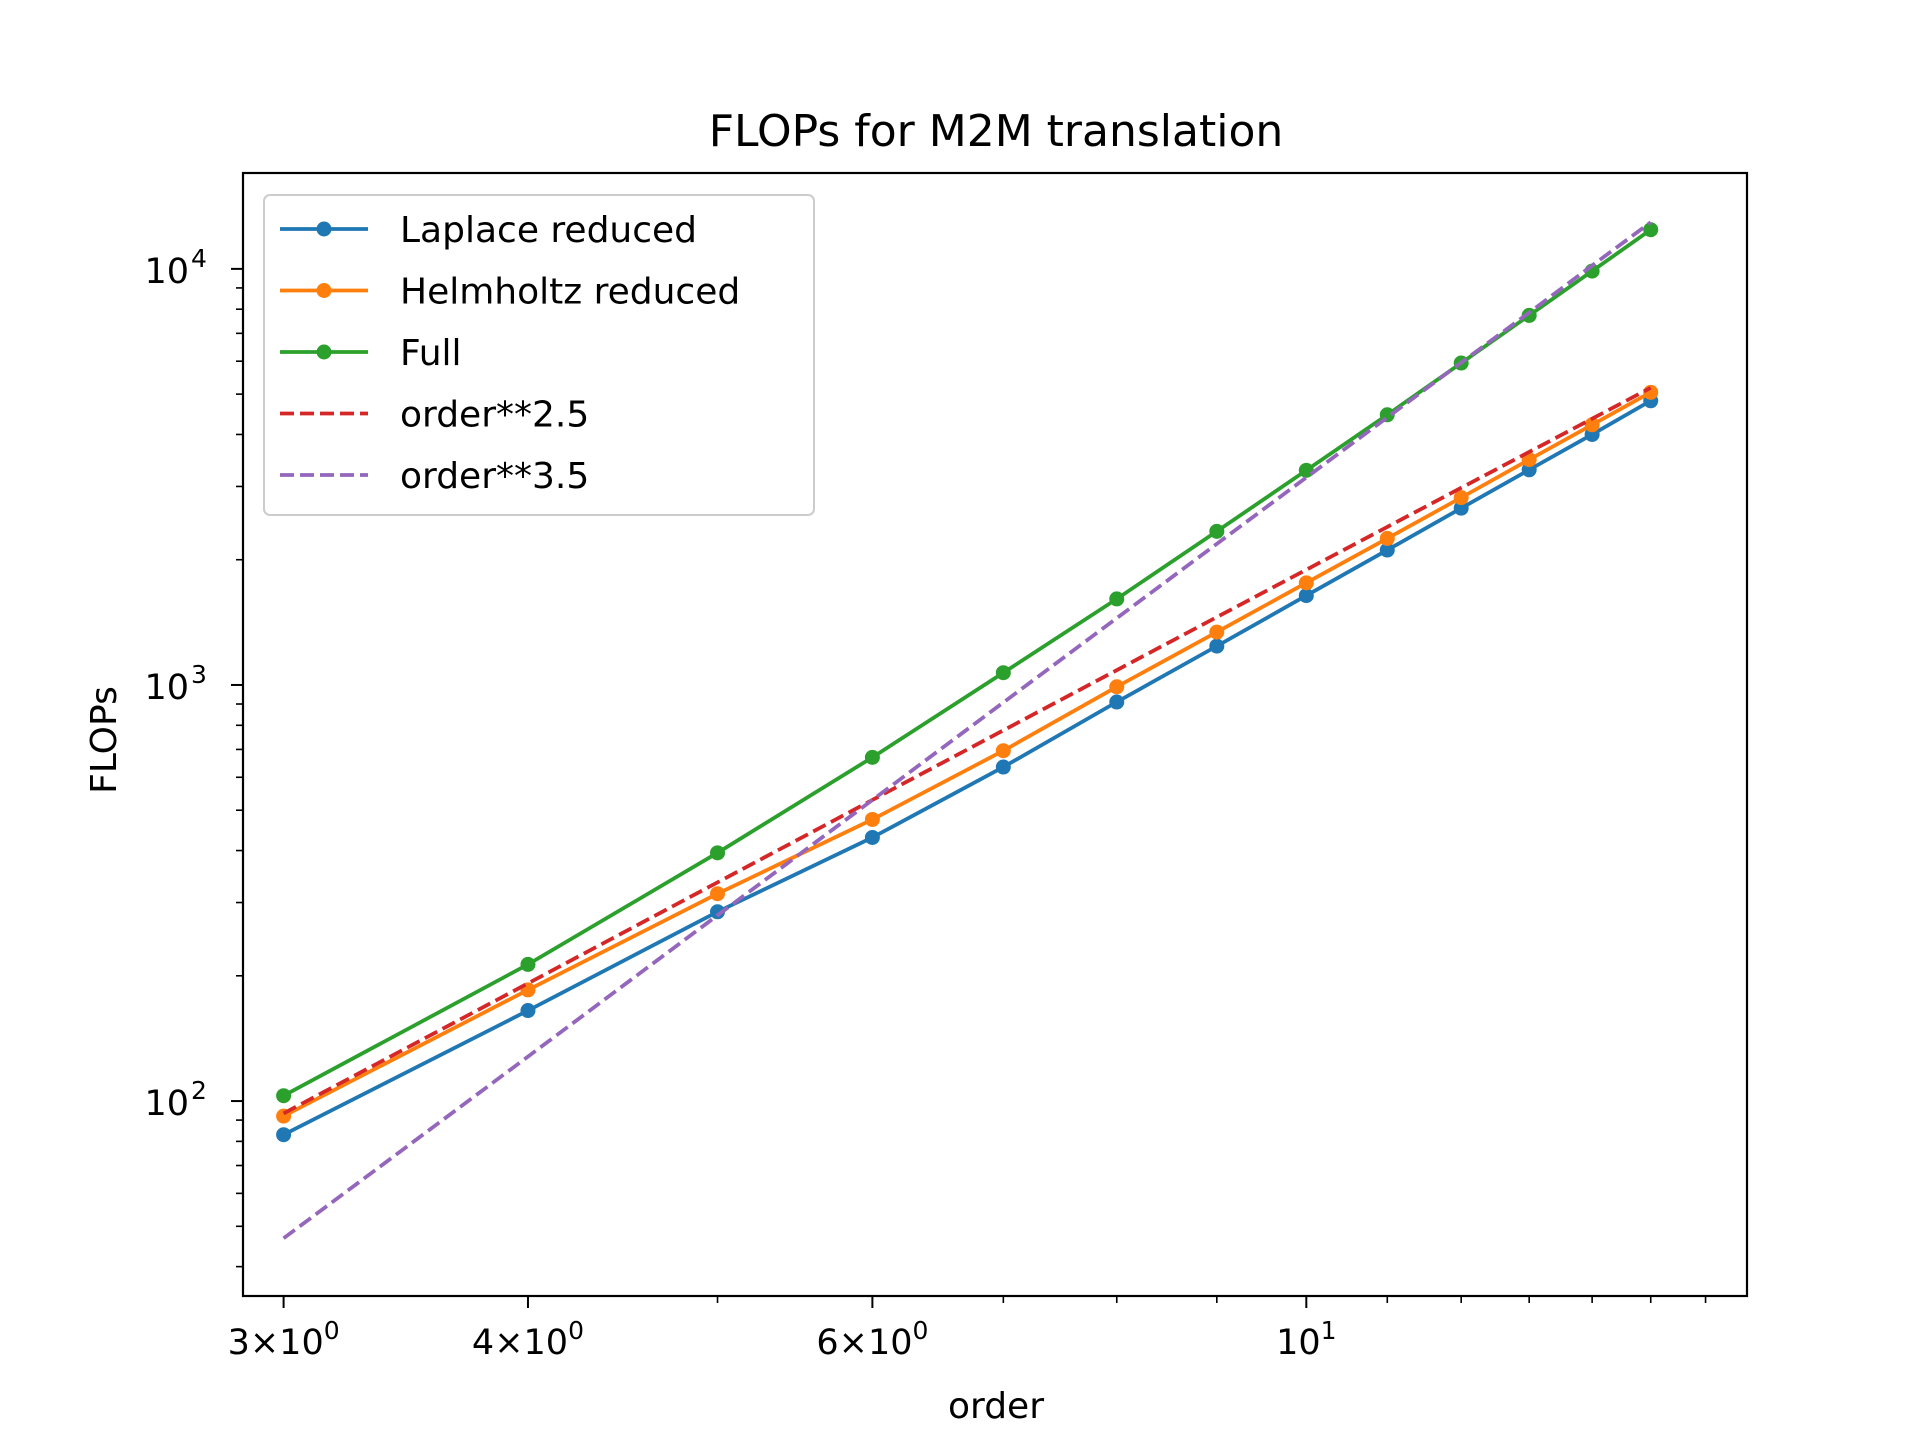 Image resolution: width=1920 pixels, height=1440 pixels. I want to click on legend-label-2: Full, so click(431, 353).